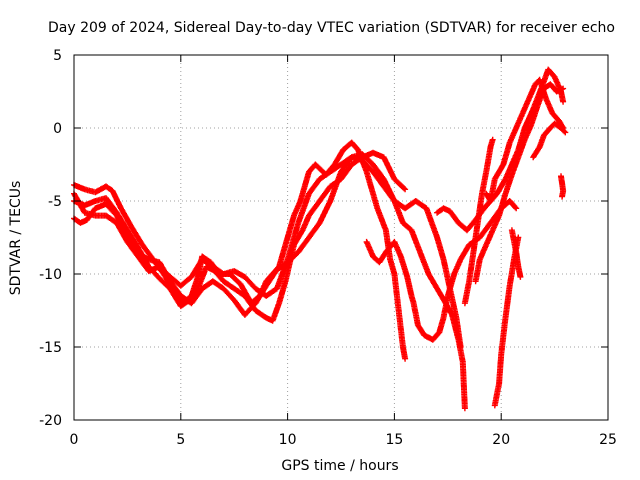 The height and width of the screenshot is (480, 640). What do you see at coordinates (57, 56) in the screenshot?
I see `y-tick-label: 5` at bounding box center [57, 56].